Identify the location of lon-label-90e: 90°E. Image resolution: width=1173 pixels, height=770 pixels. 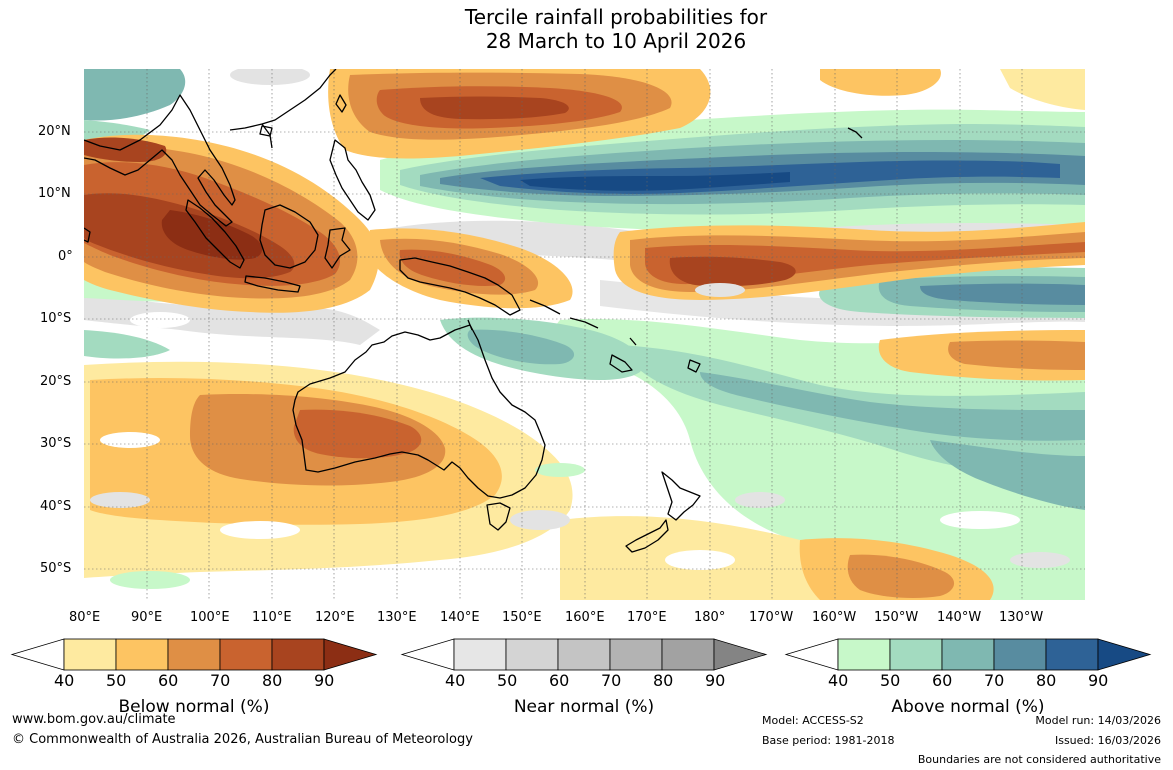
(147, 617).